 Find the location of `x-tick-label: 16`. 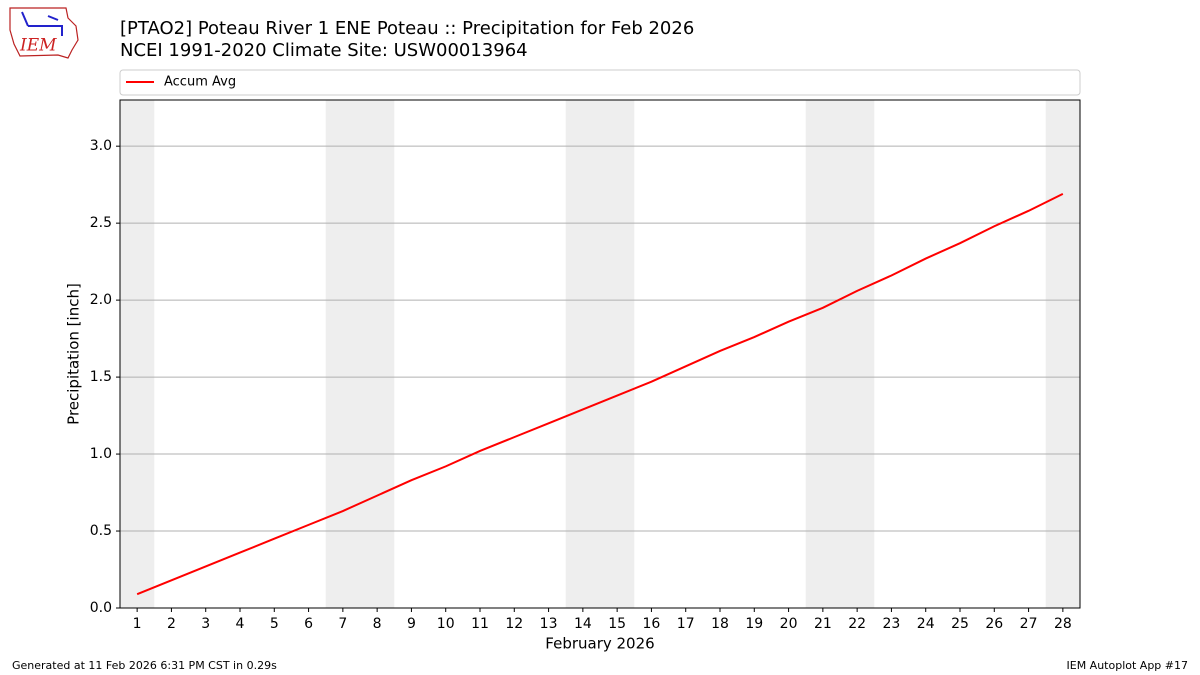

x-tick-label: 16 is located at coordinates (652, 624).